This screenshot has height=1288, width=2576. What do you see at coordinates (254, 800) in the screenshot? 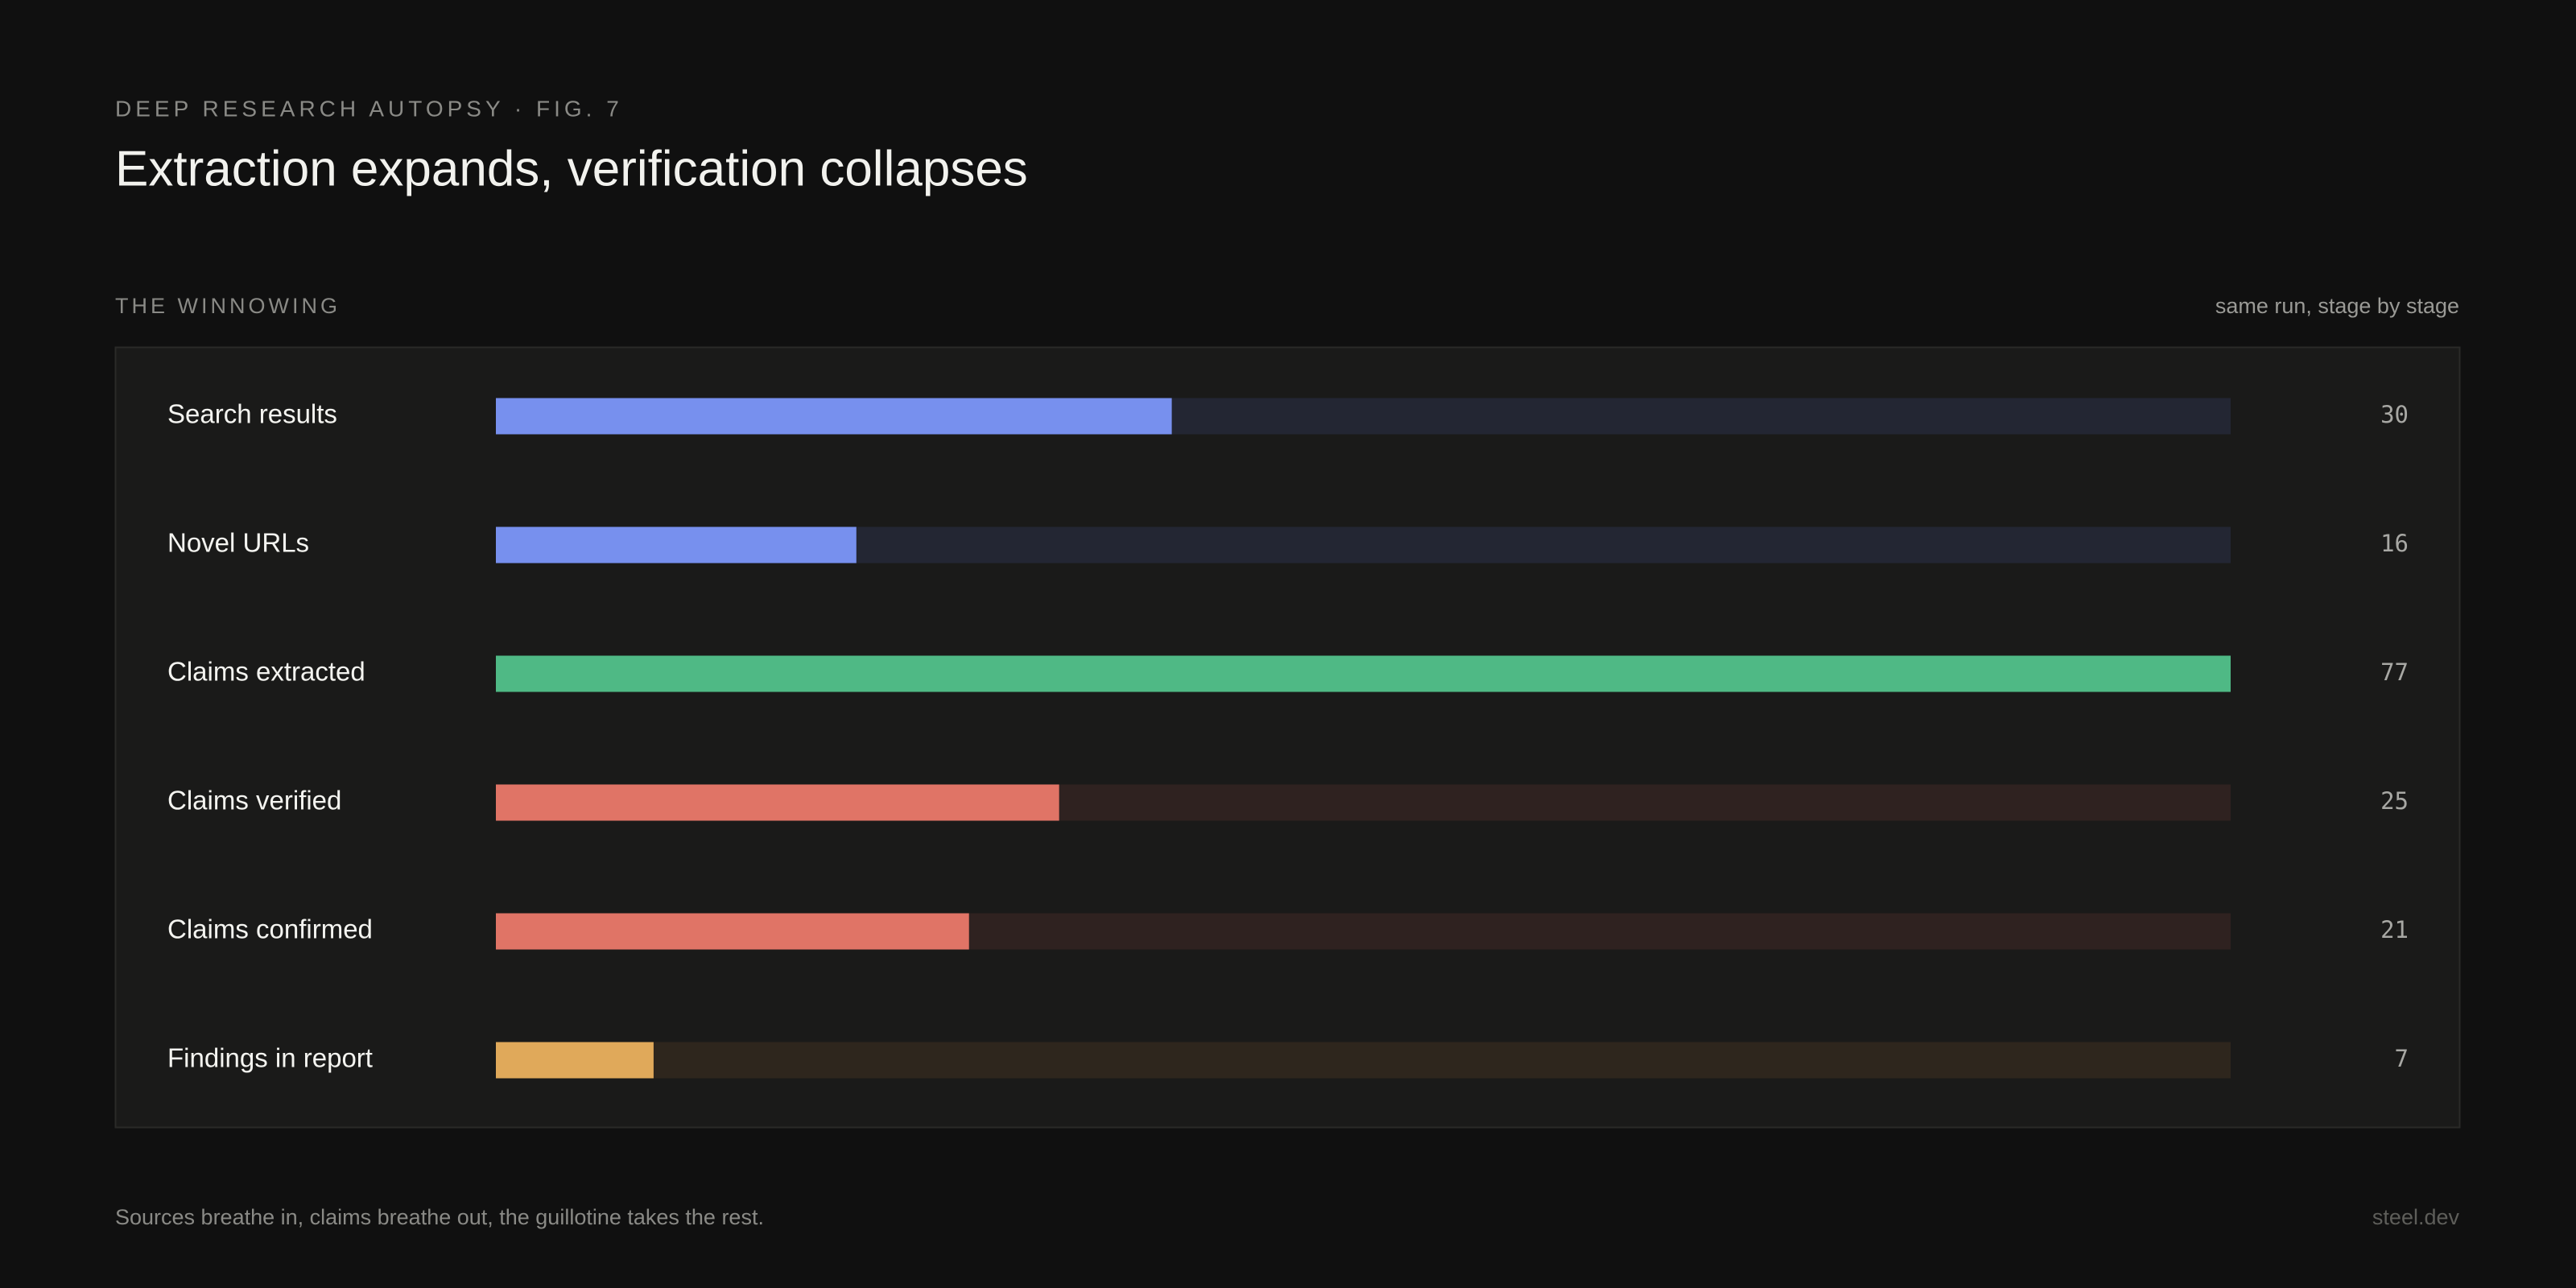
I see `row-label: Claims verified` at bounding box center [254, 800].